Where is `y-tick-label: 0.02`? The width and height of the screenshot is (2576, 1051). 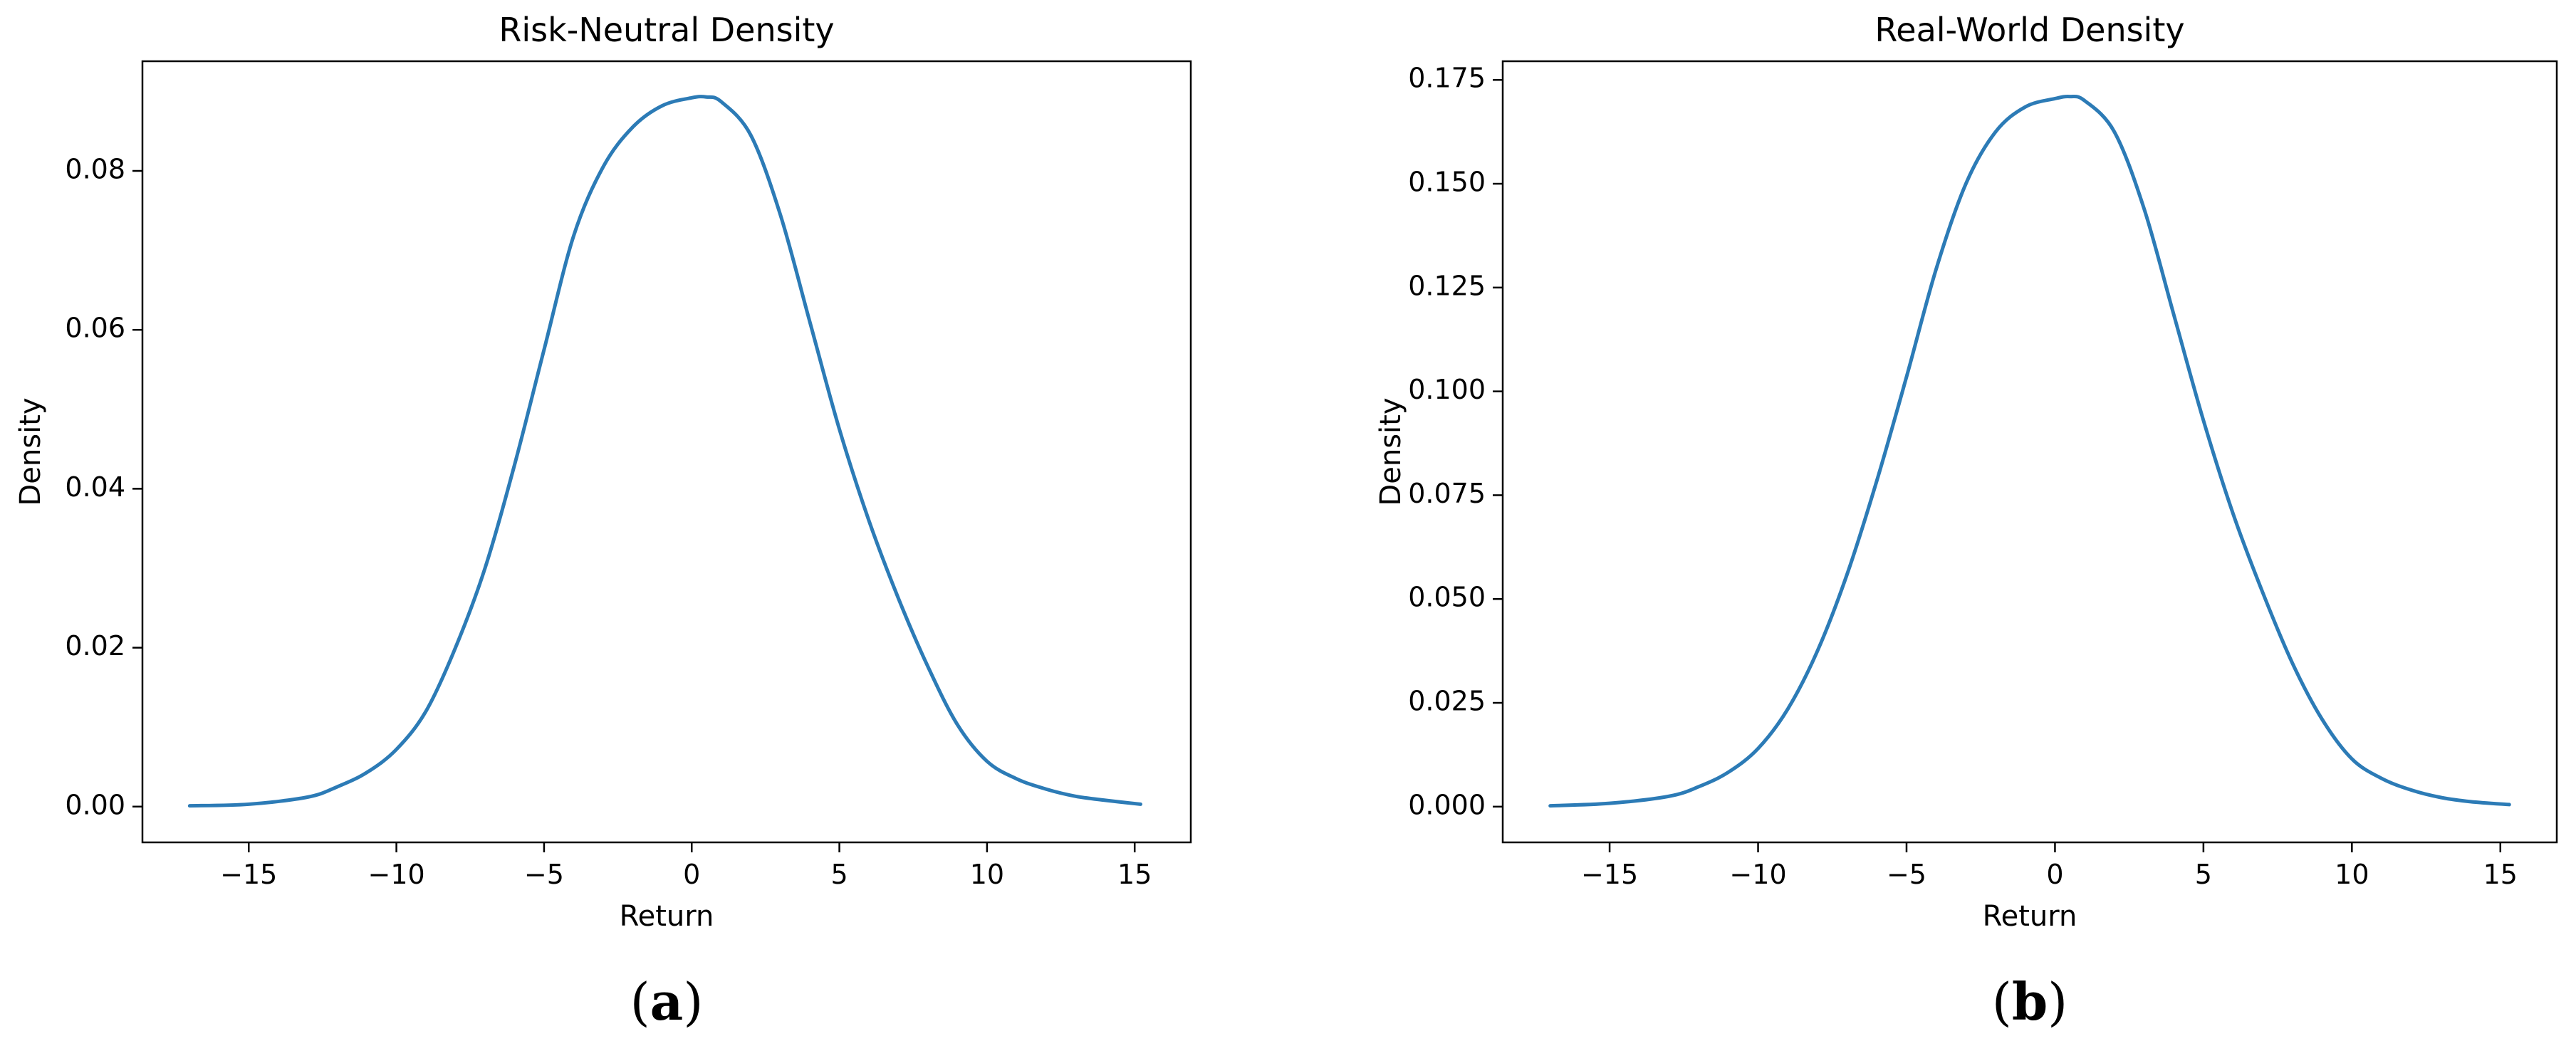 y-tick-label: 0.02 is located at coordinates (95, 646).